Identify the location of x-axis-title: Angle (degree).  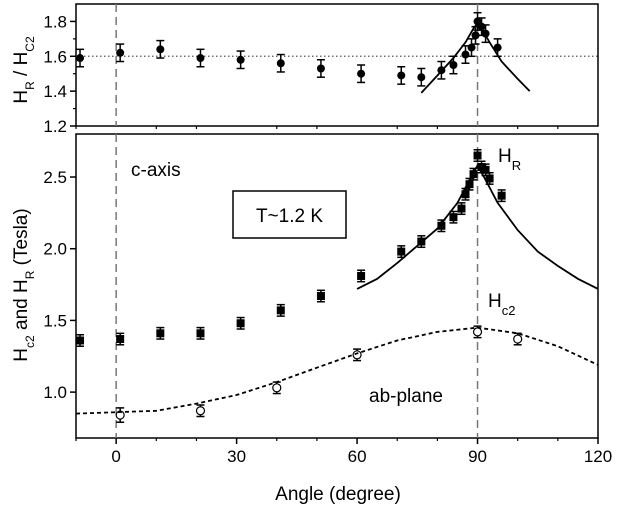
(338, 494).